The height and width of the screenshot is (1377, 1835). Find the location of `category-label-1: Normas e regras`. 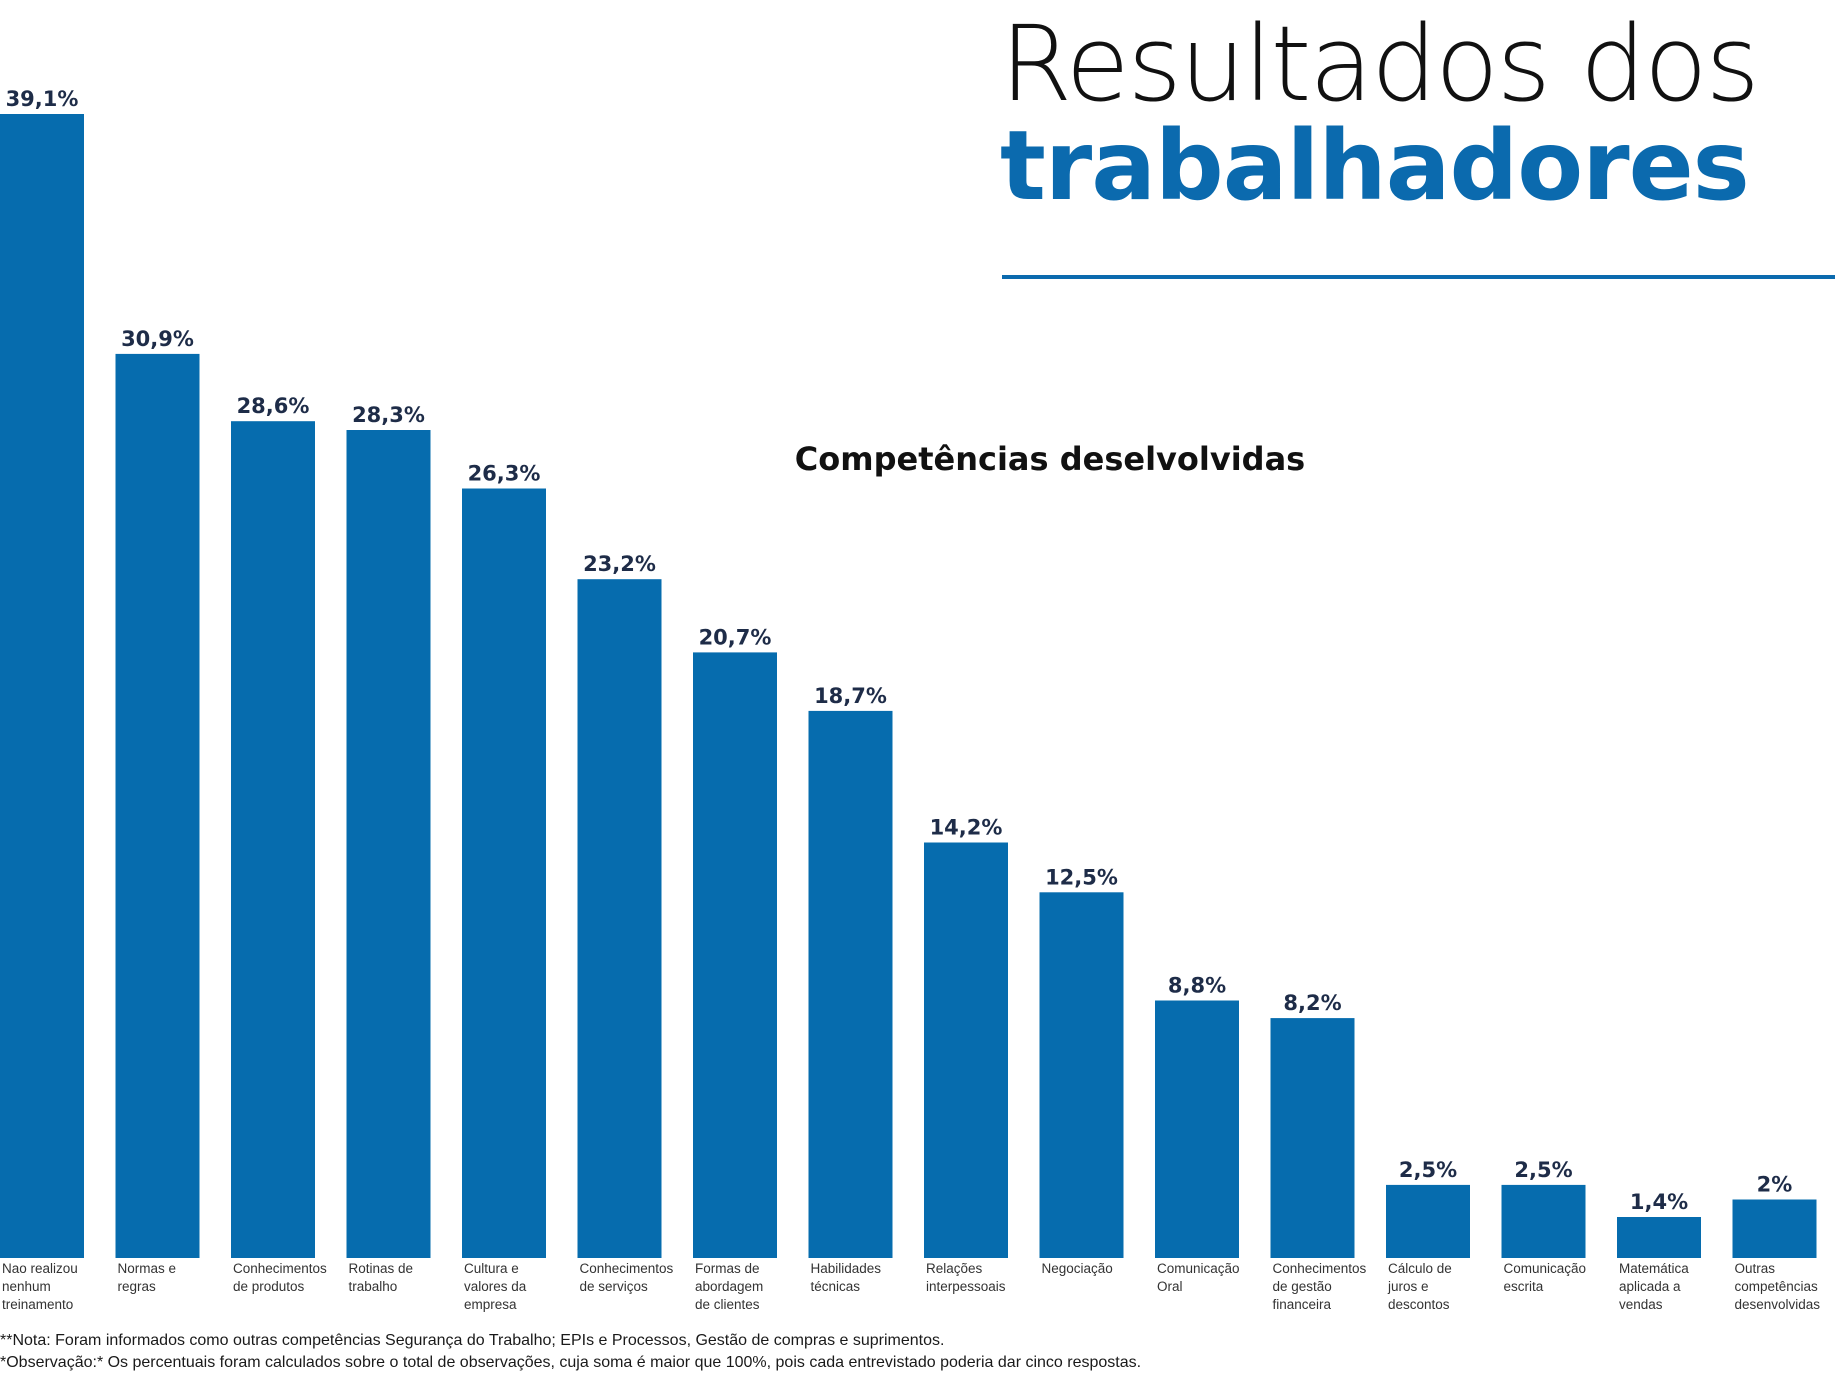

category-label-1: Normas e regras is located at coordinates (147, 1277).